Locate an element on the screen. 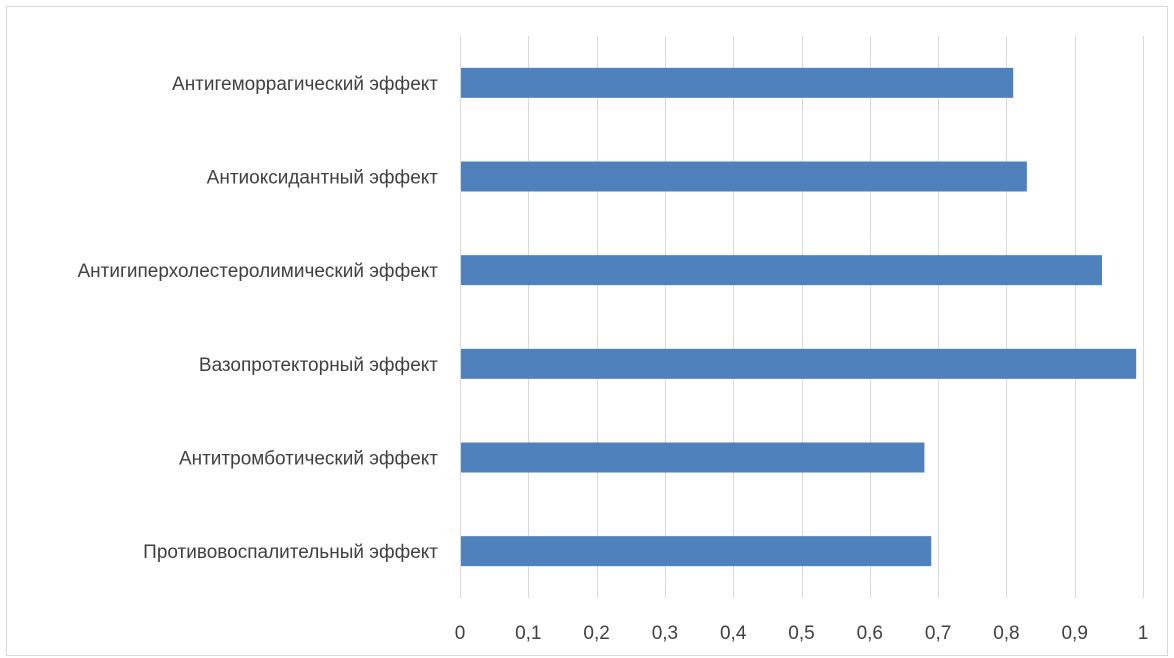 This screenshot has height=658, width=1174. category-label: Антиоксидантный эффект is located at coordinates (323, 178).